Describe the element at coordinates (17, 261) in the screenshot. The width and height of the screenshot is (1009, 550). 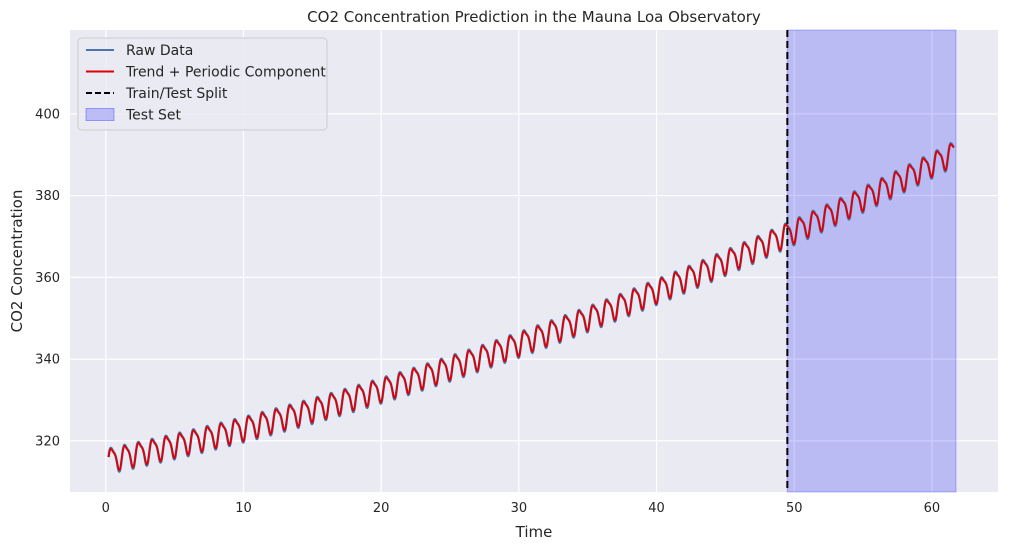
I see `y-axis-label: CO2 Concentration` at that location.